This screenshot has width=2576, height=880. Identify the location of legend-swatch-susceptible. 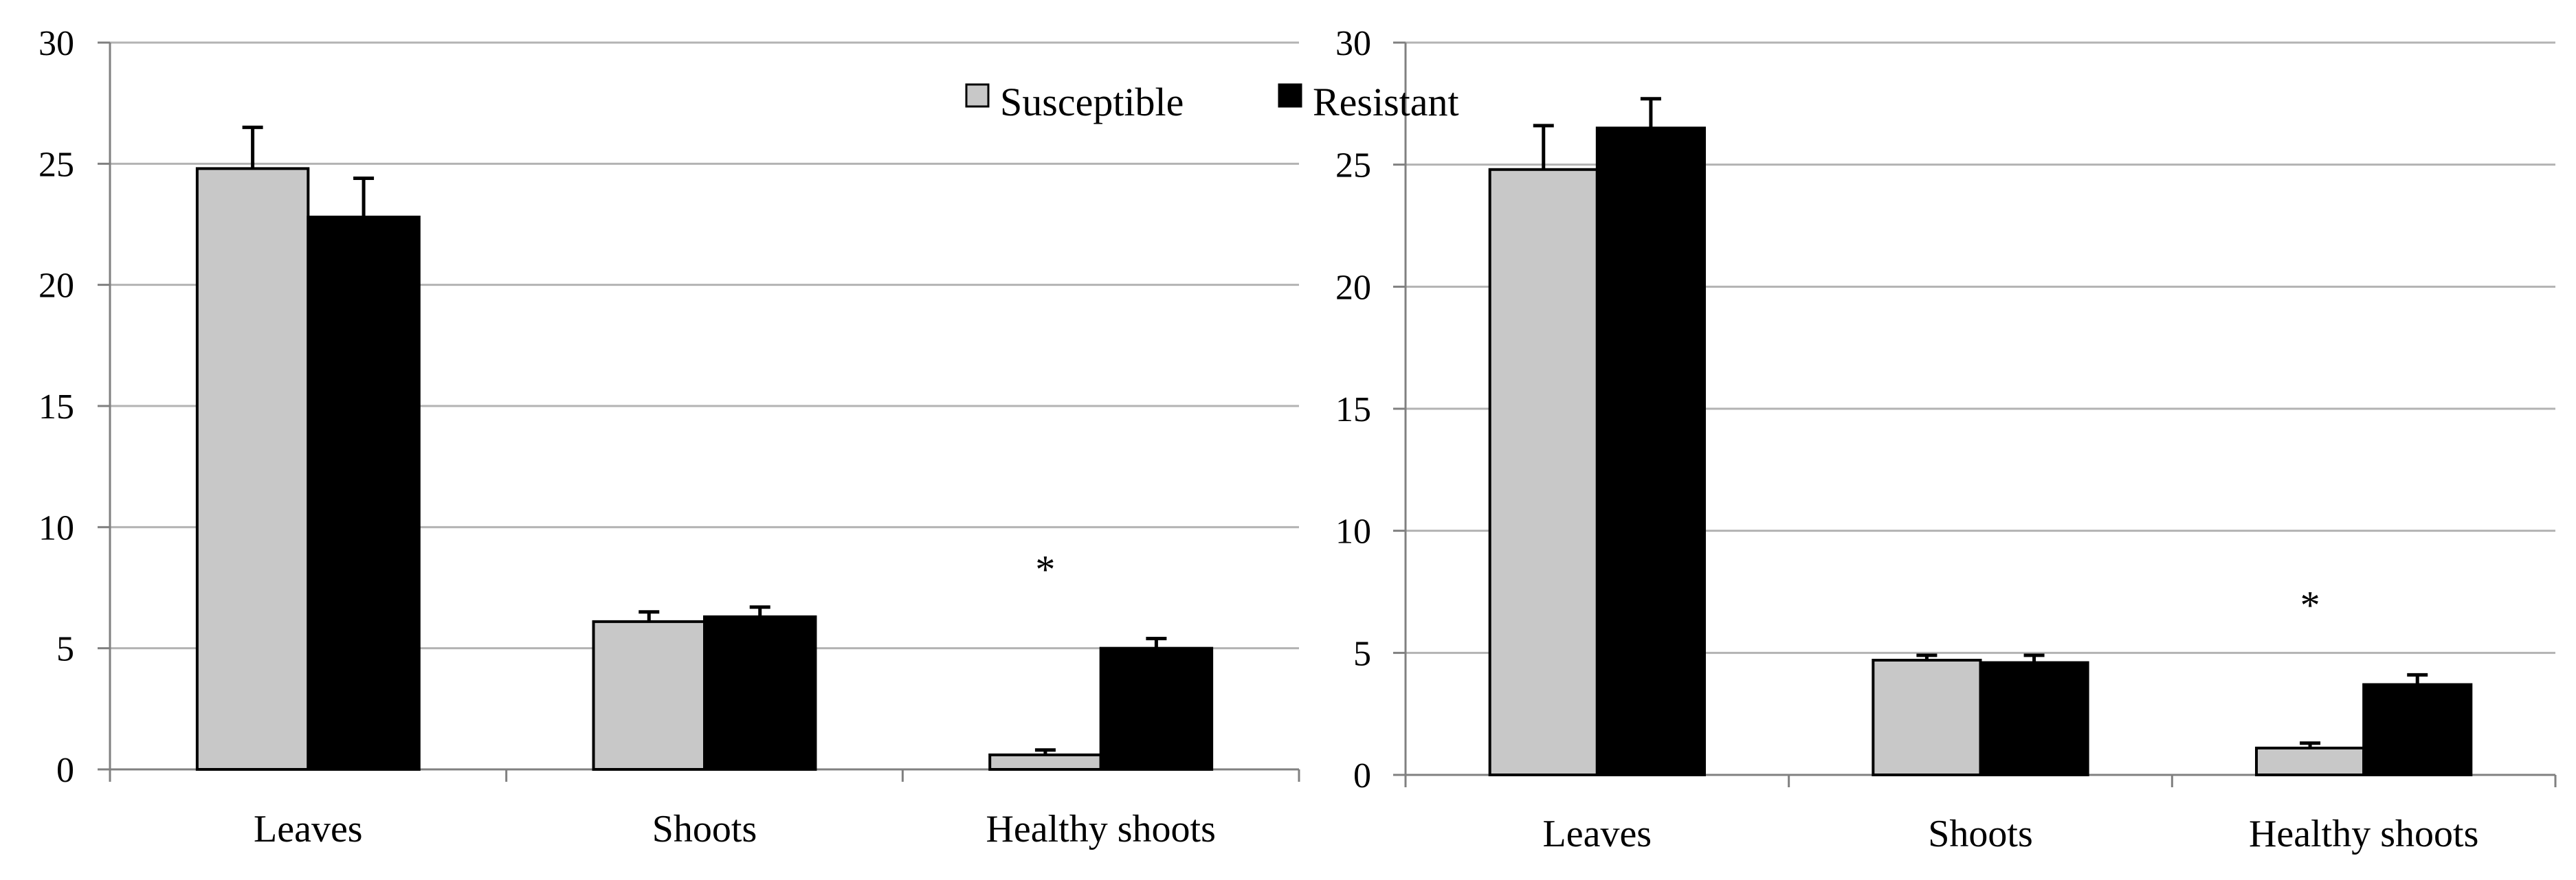
(977, 95).